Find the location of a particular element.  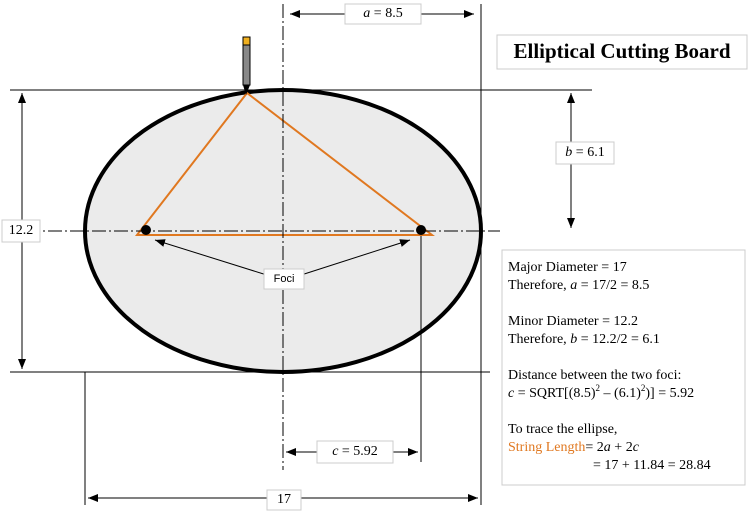

title-box is located at coordinates (622, 52).